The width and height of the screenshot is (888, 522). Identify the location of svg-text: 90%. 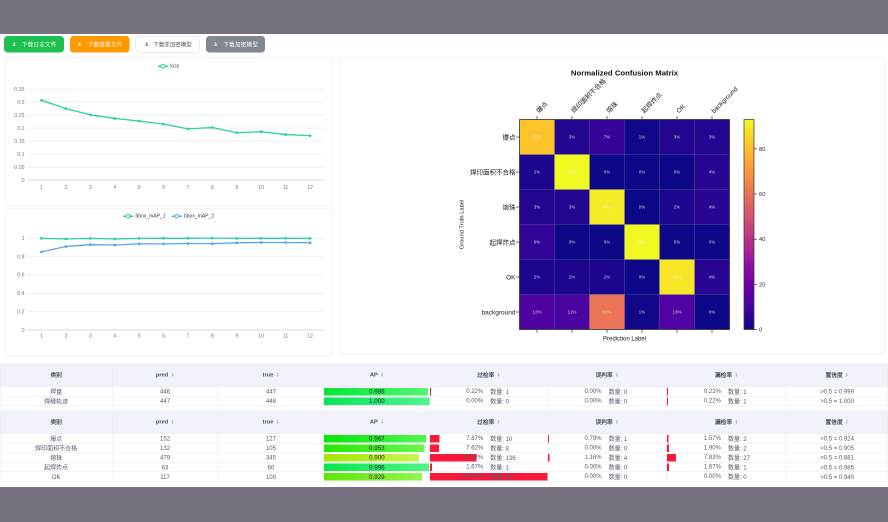
(606, 207).